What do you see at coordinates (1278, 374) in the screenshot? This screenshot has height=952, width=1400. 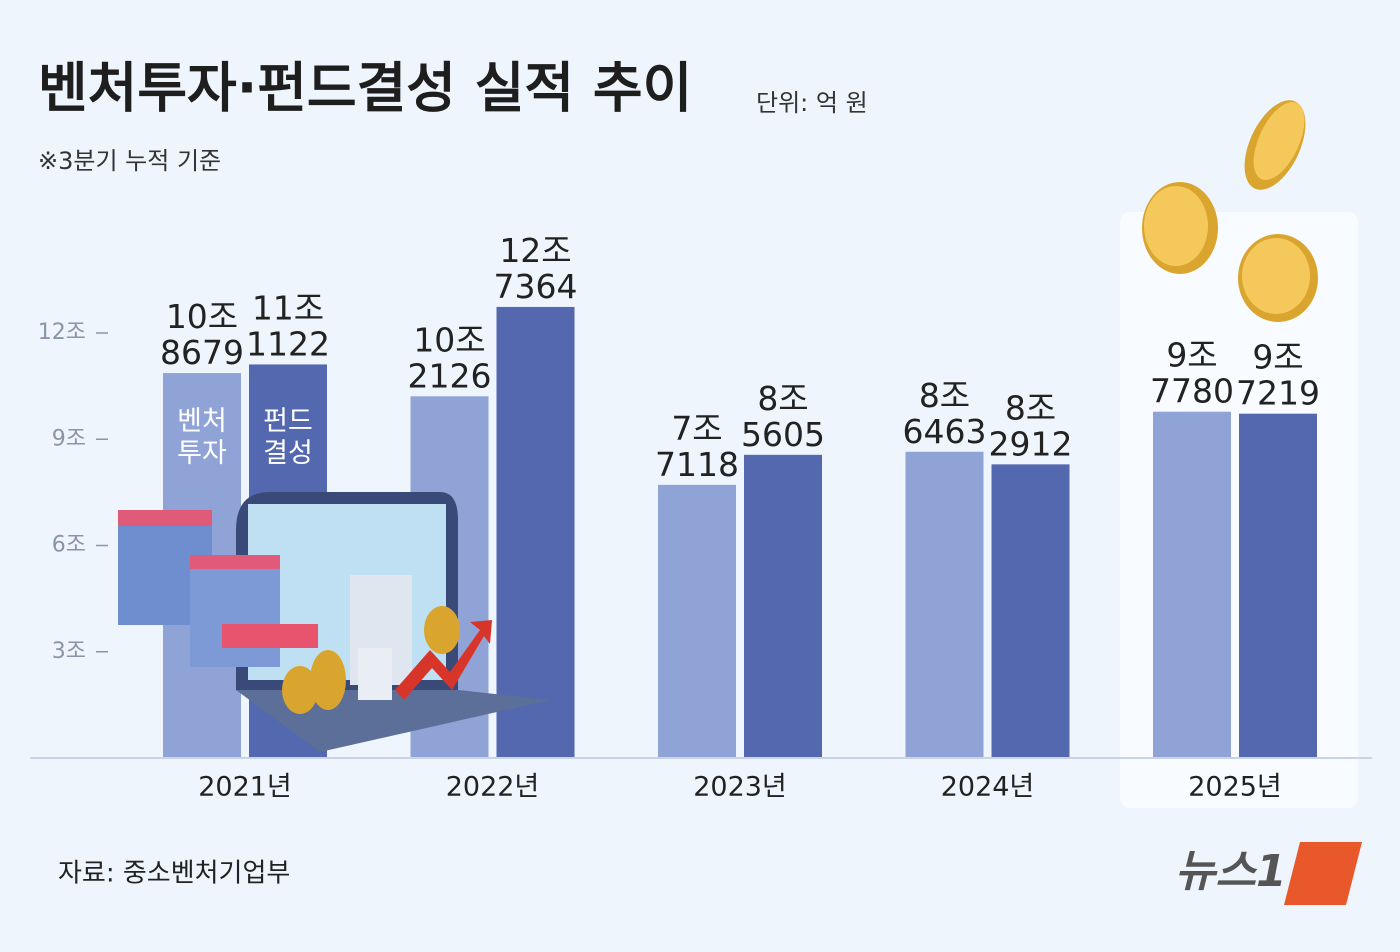 I see `value-label: 9조 7219` at bounding box center [1278, 374].